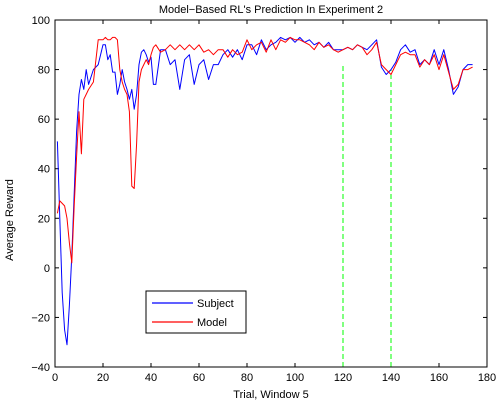  I want to click on y-tick-label: 40, so click(44, 170).